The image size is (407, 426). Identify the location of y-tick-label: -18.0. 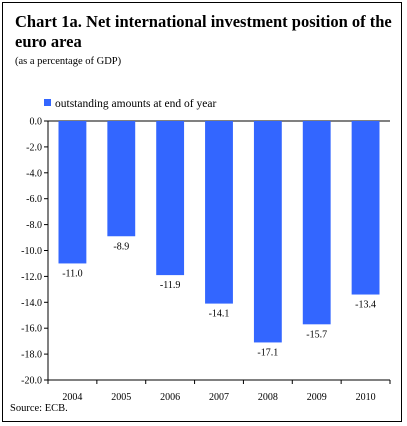
(31, 355).